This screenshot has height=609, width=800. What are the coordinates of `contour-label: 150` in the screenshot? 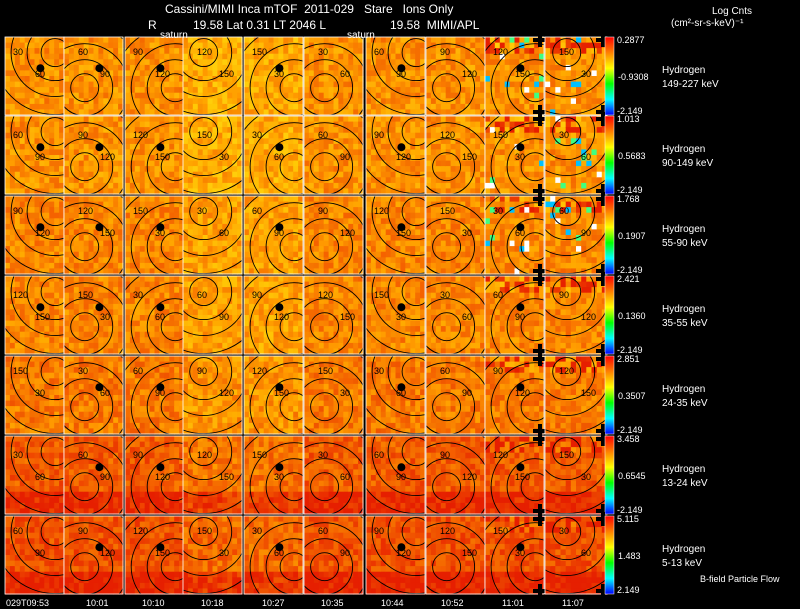 It's located at (226, 74).